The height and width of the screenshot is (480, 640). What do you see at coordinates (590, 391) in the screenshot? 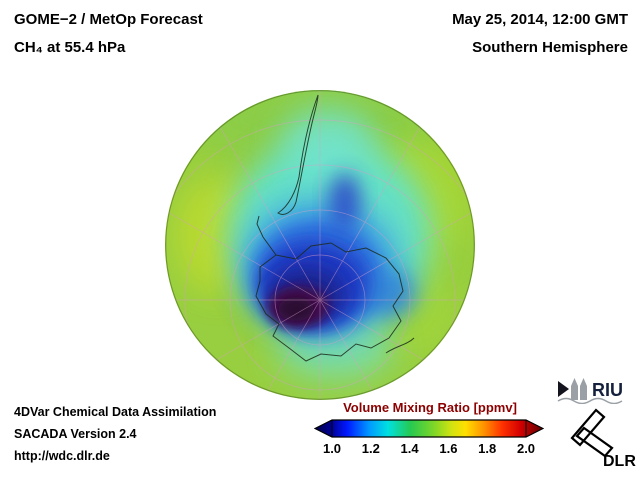
I see `riu-logo-svg: RIU` at bounding box center [590, 391].